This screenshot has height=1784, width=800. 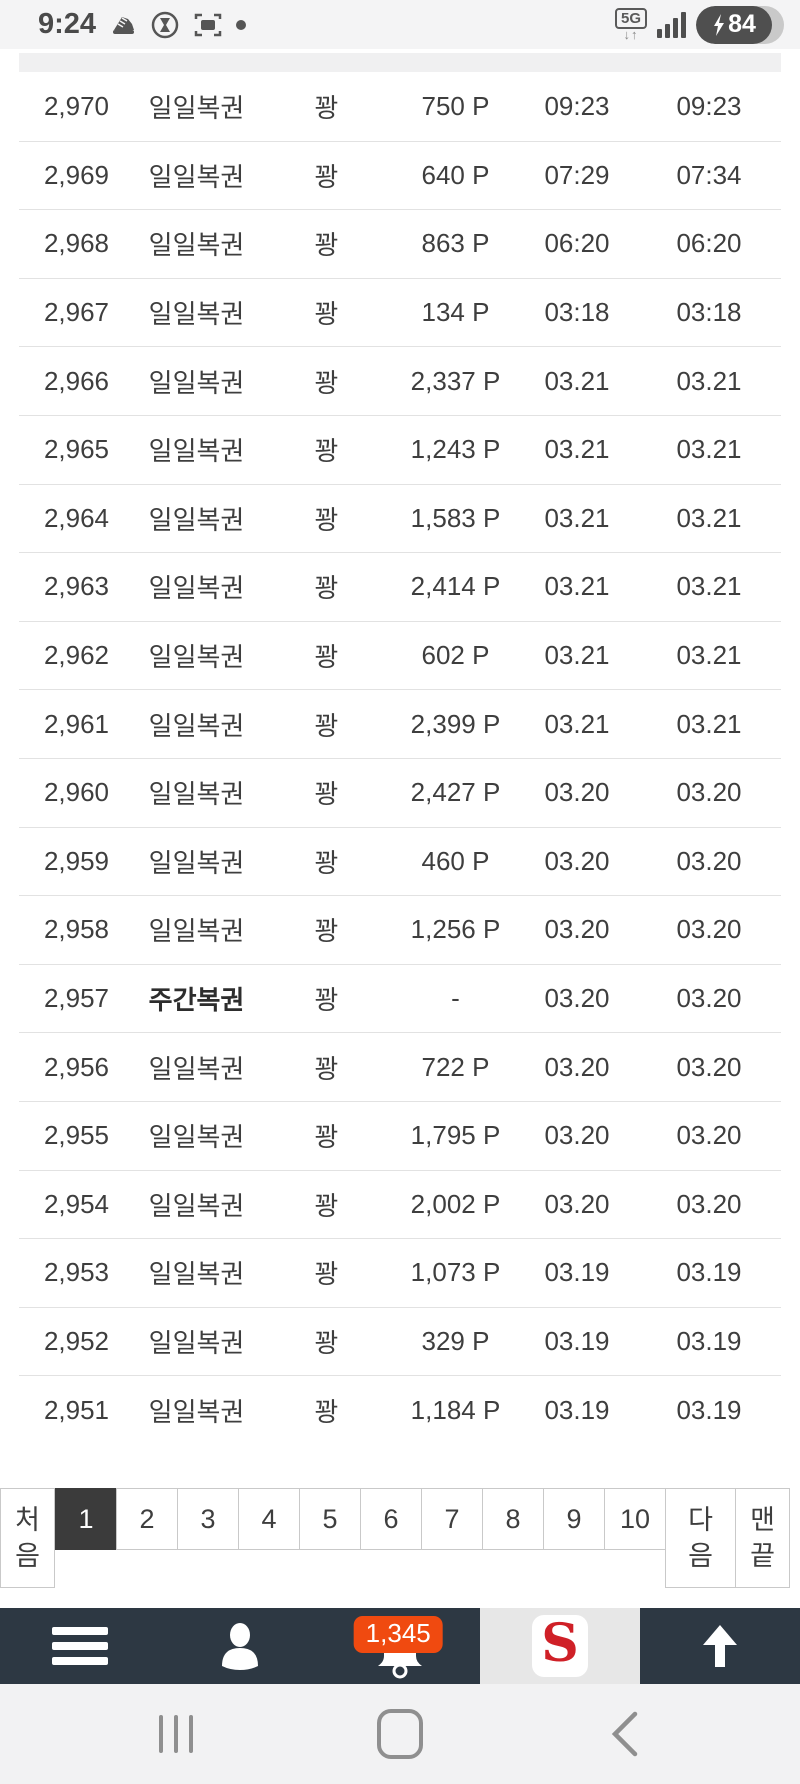 I want to click on pagination-page-2: 2, so click(x=147, y=1519).